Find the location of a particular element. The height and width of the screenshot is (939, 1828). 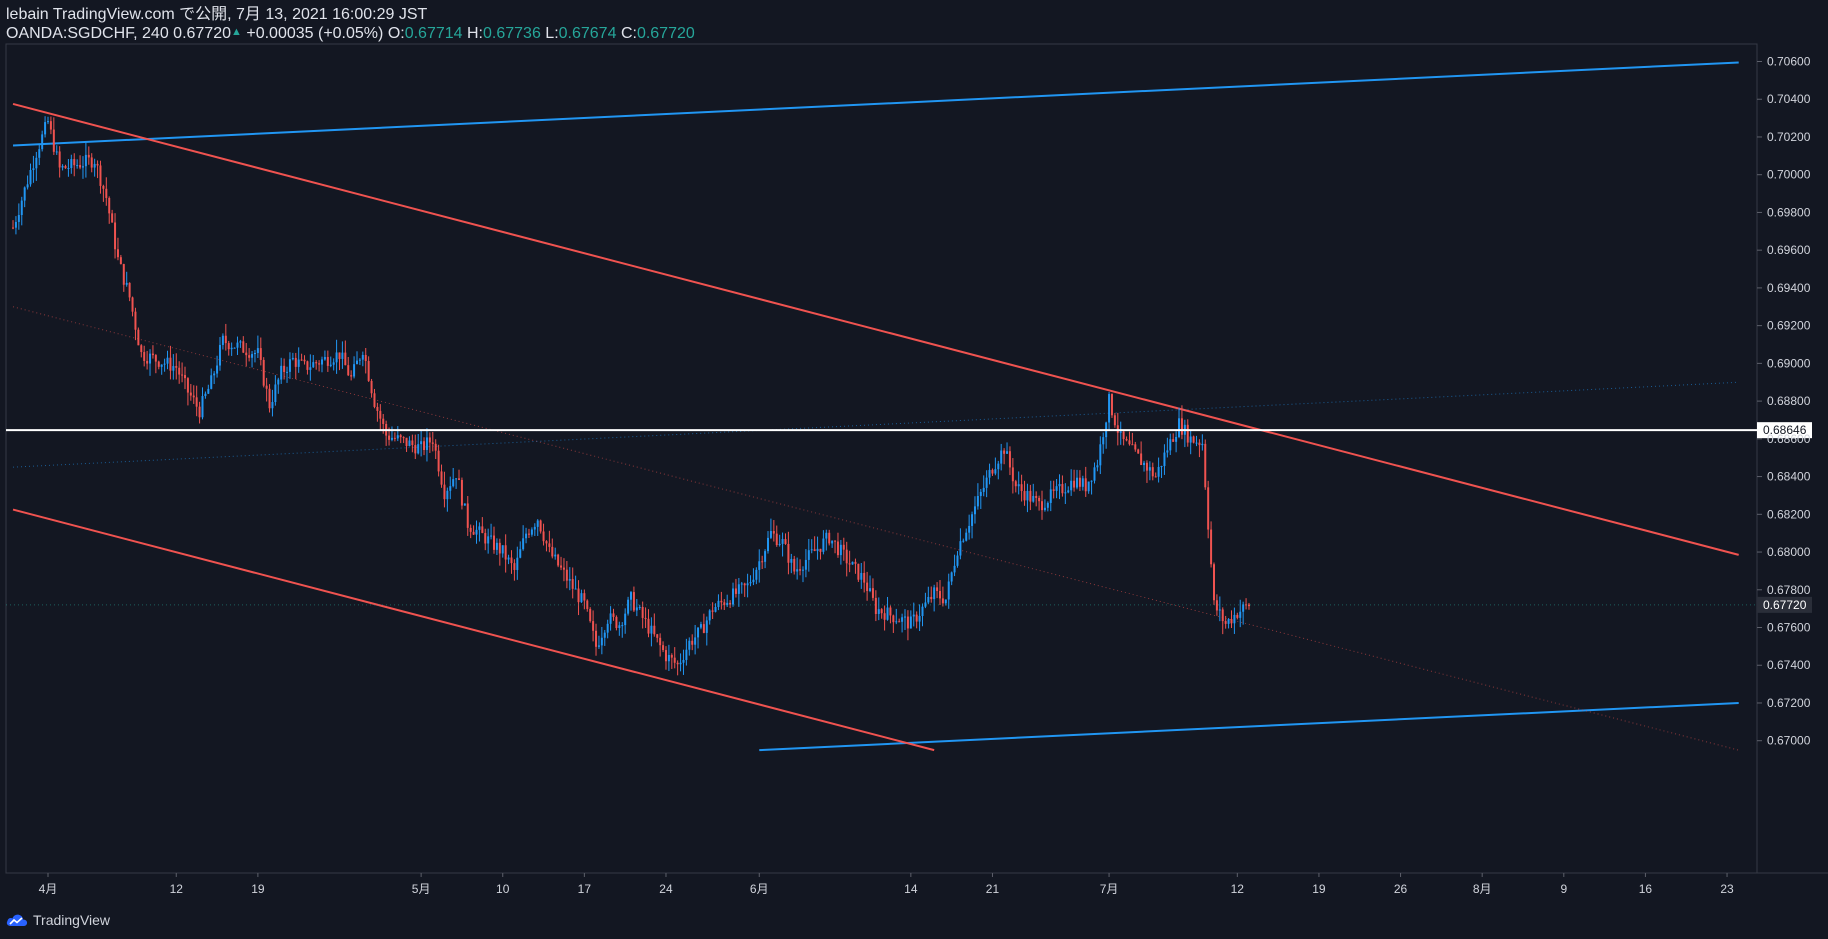

time-axis-label: 12 is located at coordinates (177, 889).